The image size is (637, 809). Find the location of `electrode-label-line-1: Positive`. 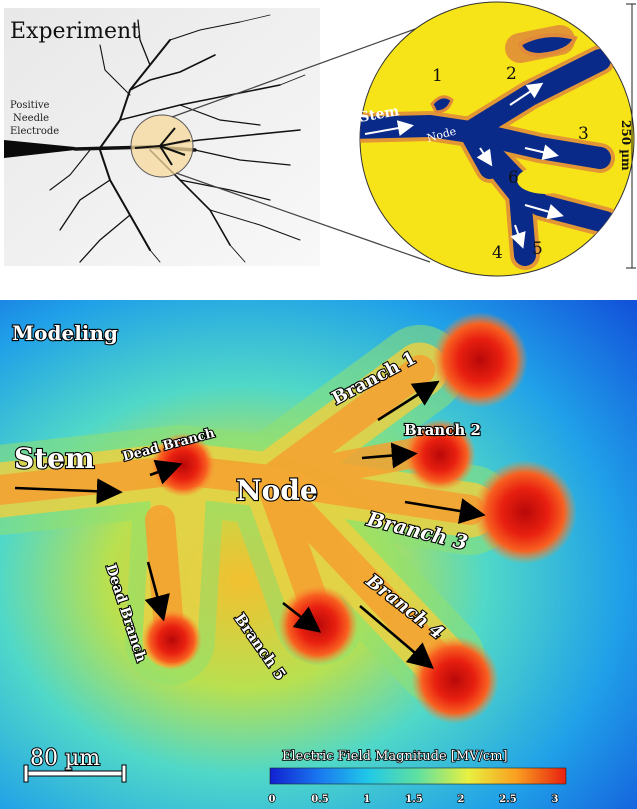

electrode-label-line-1: Positive is located at coordinates (30, 105).